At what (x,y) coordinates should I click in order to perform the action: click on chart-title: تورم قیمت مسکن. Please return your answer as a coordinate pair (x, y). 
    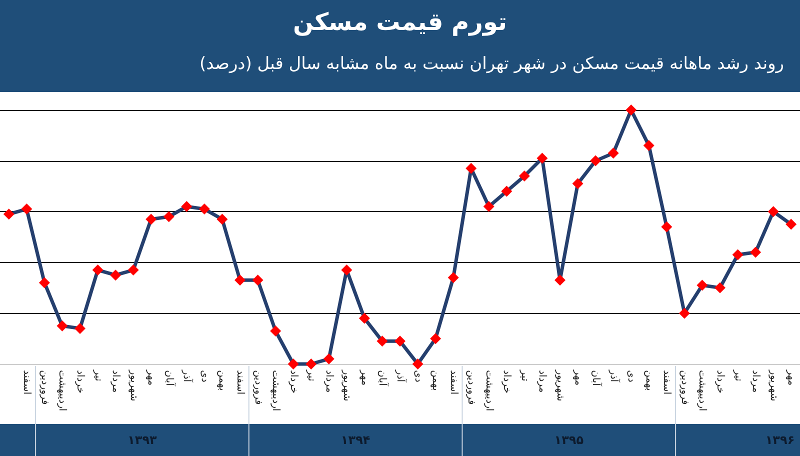
    Looking at the image, I should click on (400, 22).